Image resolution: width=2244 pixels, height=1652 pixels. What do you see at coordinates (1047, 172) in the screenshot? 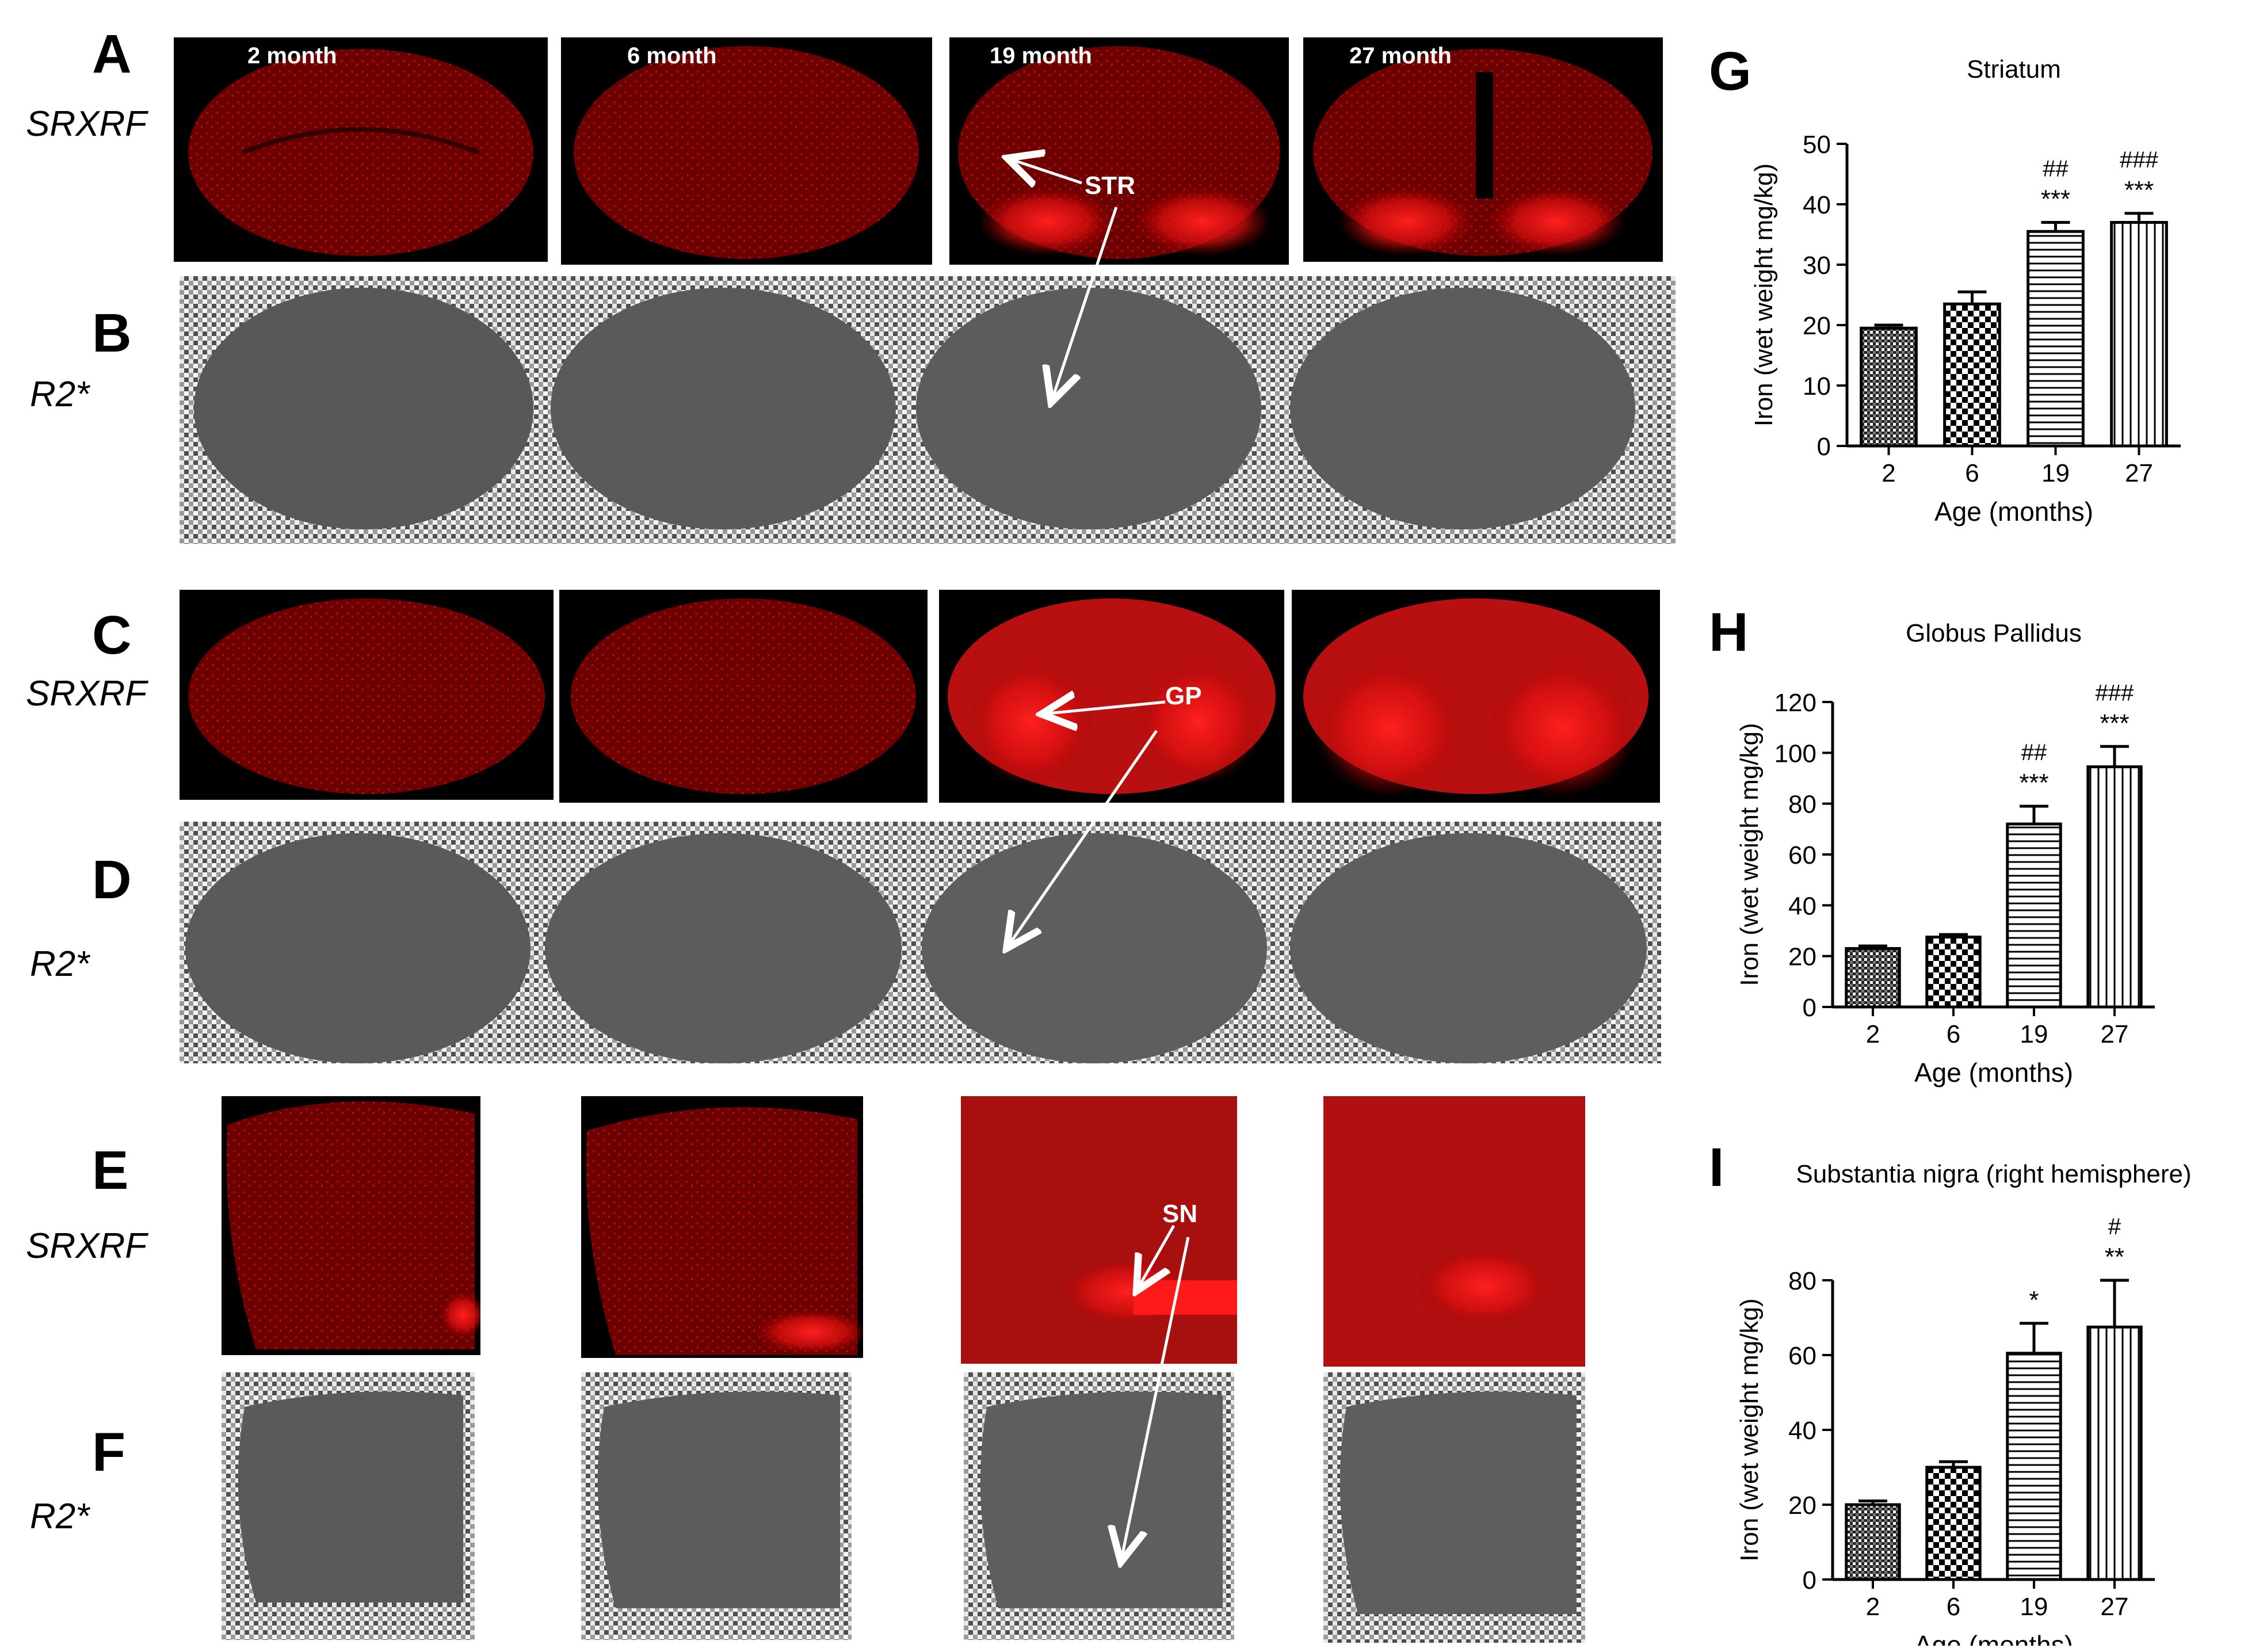
I see `arrow-str-upper` at bounding box center [1047, 172].